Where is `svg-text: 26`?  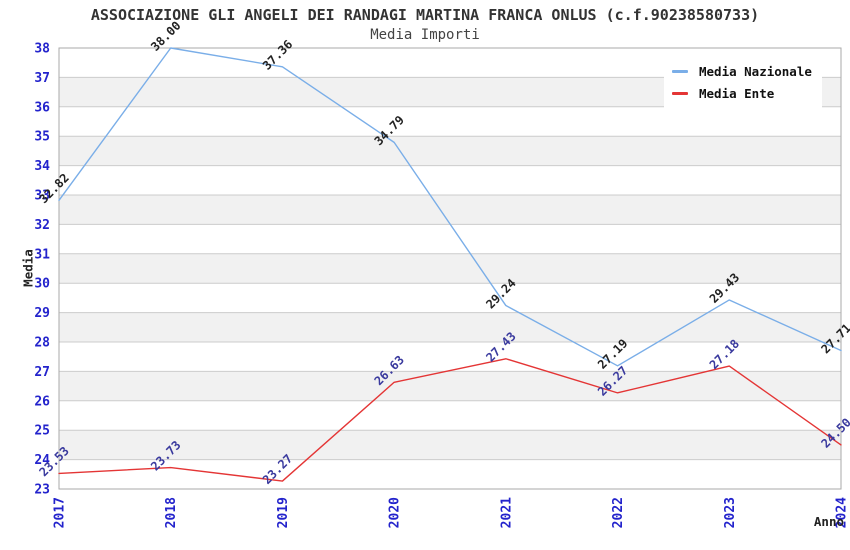
svg-text: 26 is located at coordinates (42, 401).